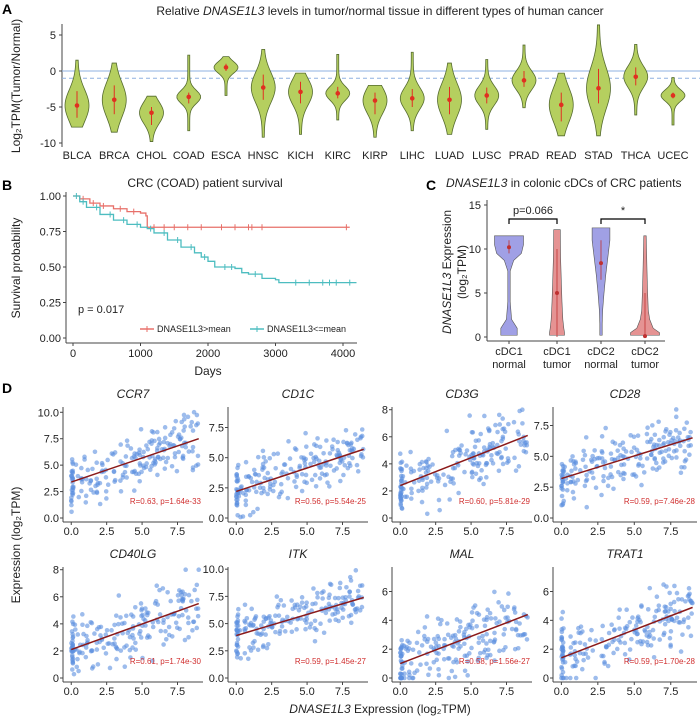 The height and width of the screenshot is (719, 700). What do you see at coordinates (487, 95) in the screenshot?
I see `median-point` at bounding box center [487, 95].